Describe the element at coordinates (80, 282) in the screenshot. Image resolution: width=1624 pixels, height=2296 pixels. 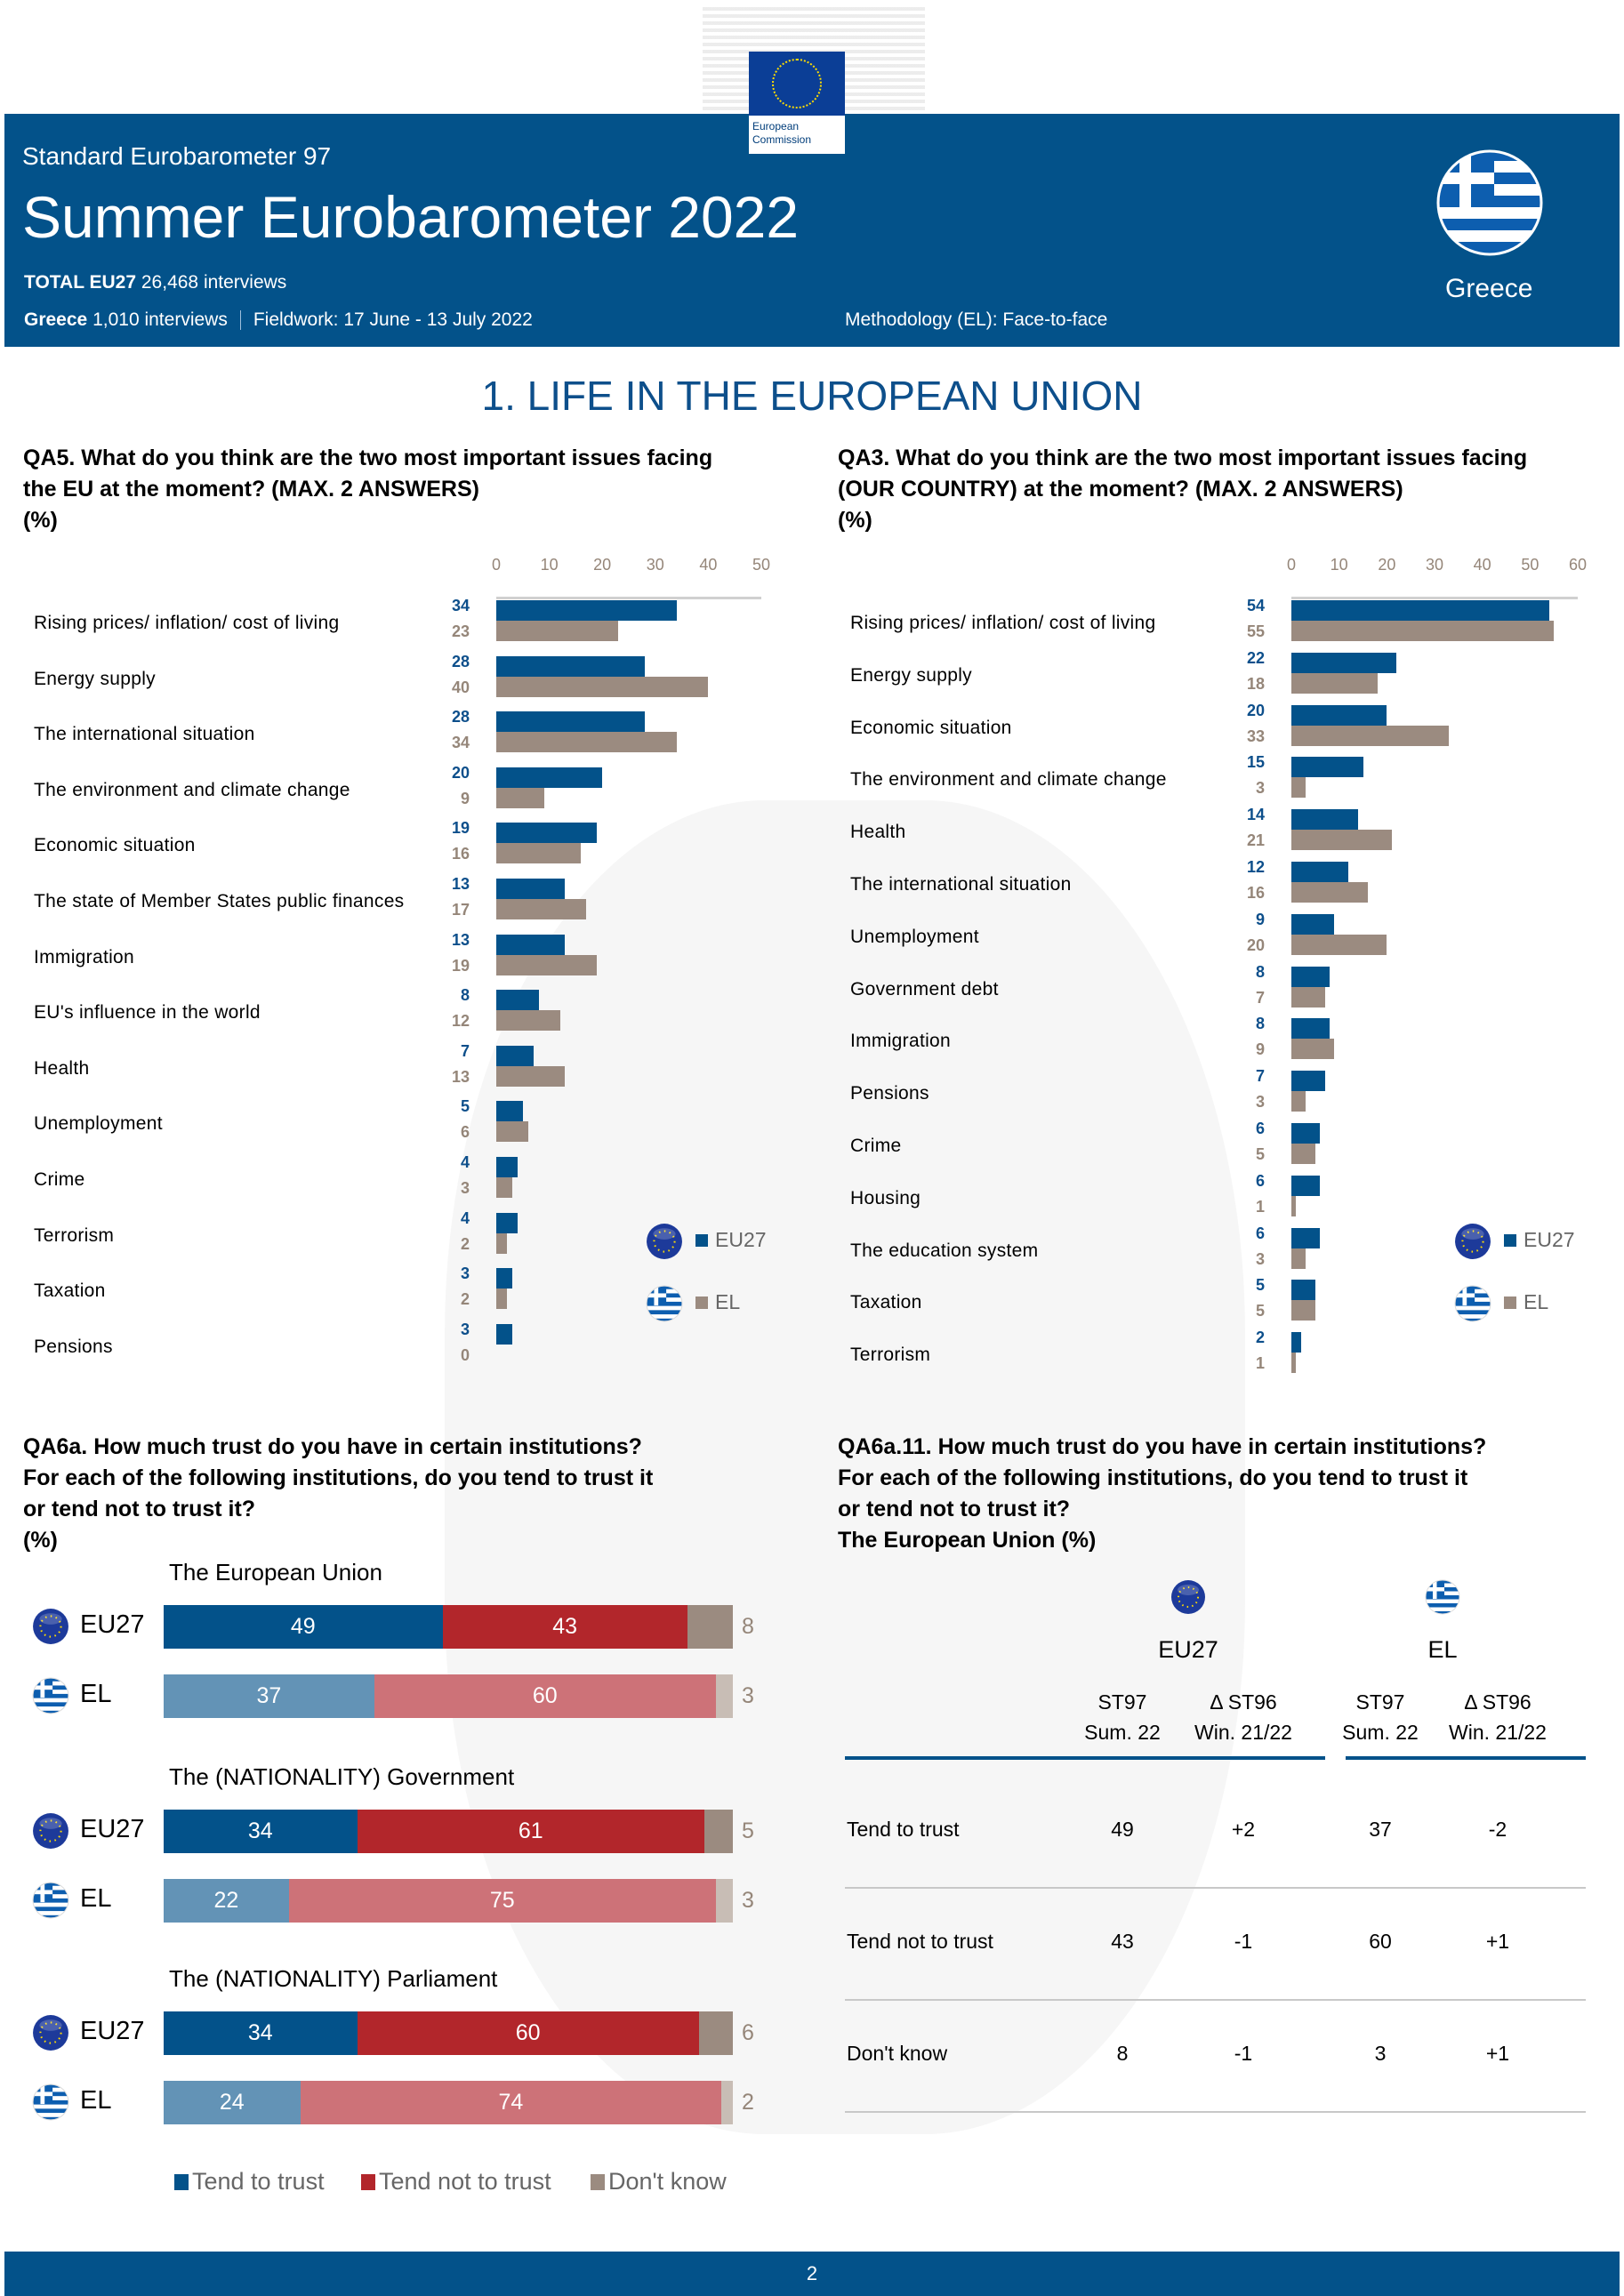
I see `total-label: TOTAL EU27` at that location.